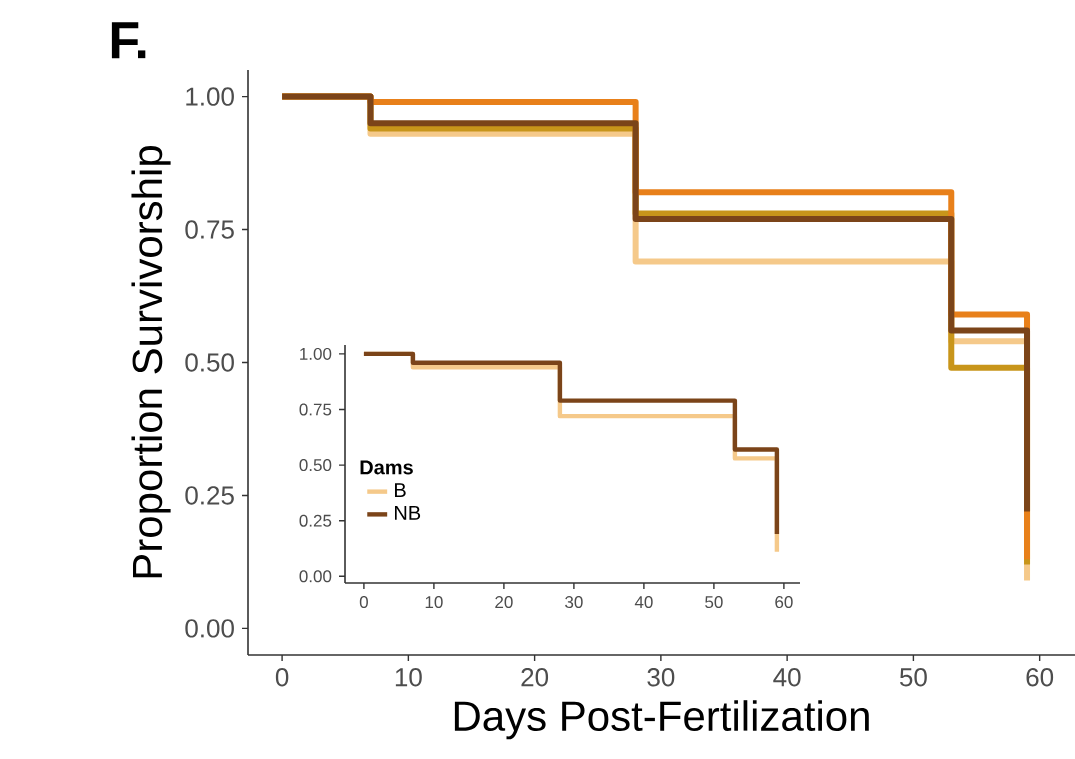 This screenshot has height=759, width=1075. What do you see at coordinates (408, 512) in the screenshot?
I see `legend-label: NB` at bounding box center [408, 512].